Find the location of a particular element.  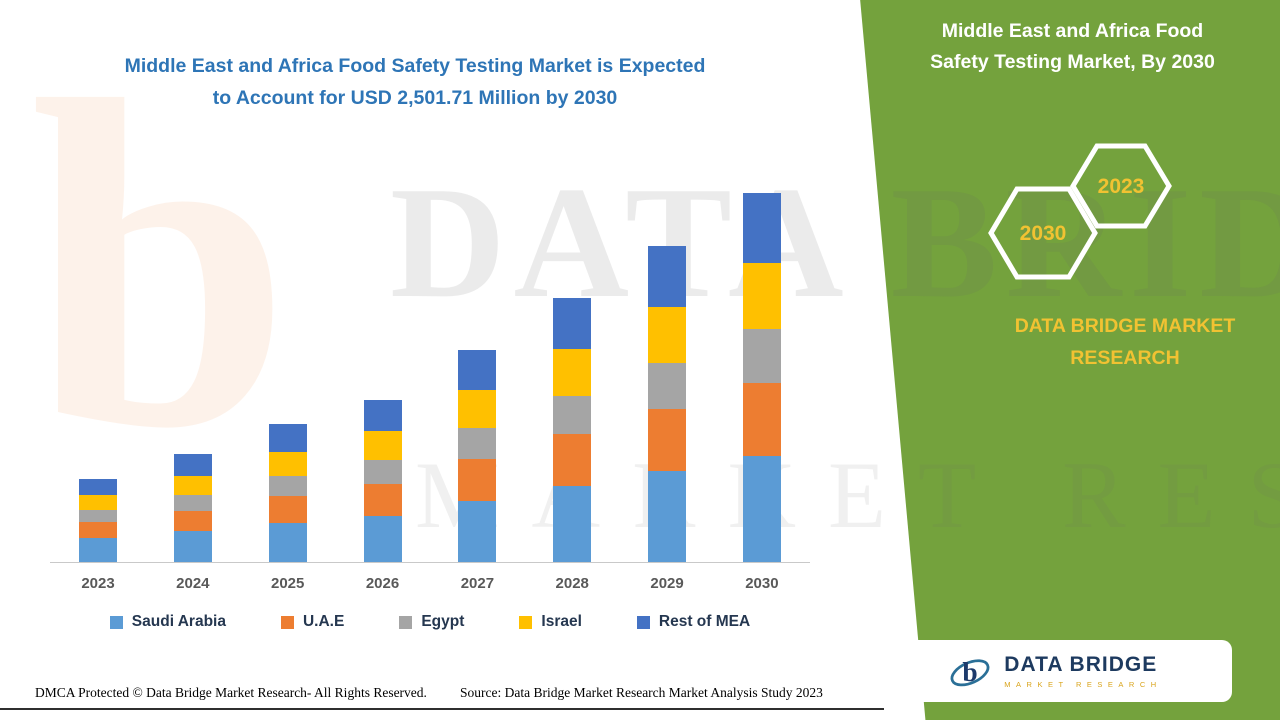

x-axis-label-2023: 2023 is located at coordinates (98, 583).